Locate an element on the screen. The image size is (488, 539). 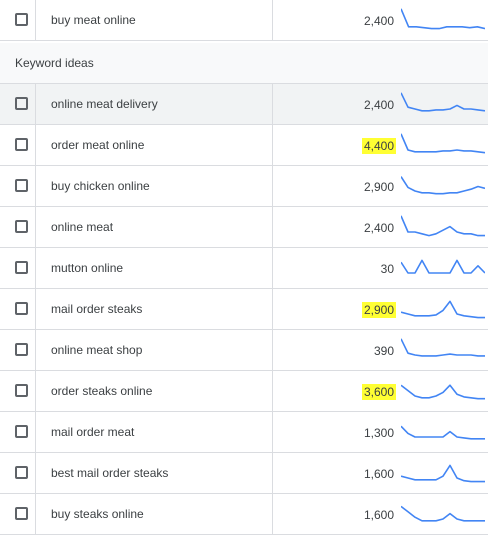
search-volume: 390 is located at coordinates (383, 351).